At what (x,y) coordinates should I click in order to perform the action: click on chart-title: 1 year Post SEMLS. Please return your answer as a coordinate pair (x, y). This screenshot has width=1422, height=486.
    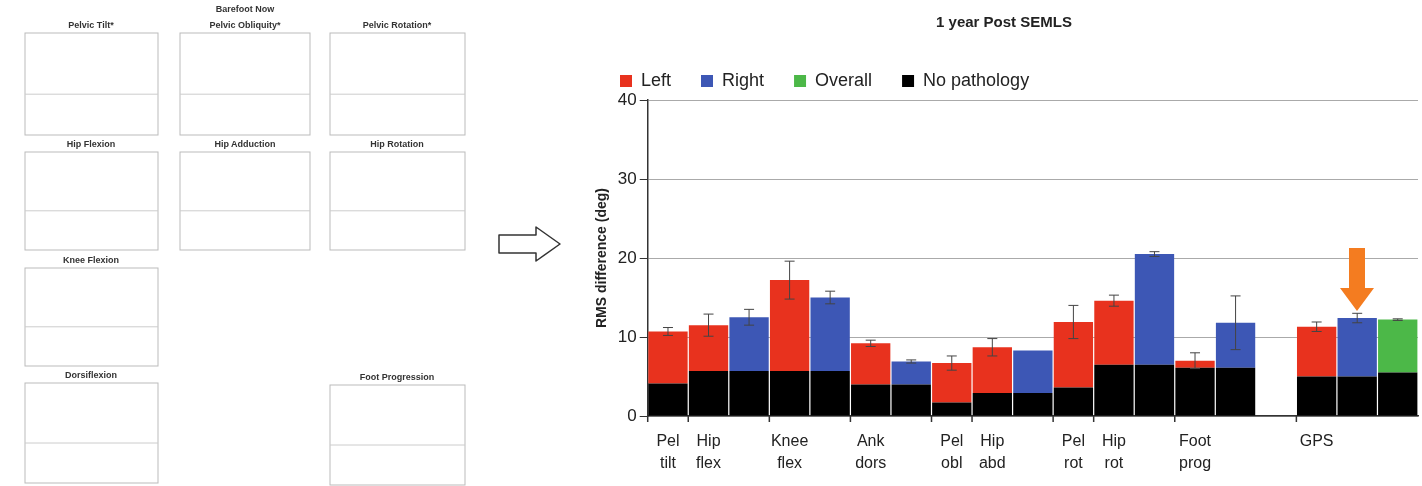
    Looking at the image, I should click on (1004, 22).